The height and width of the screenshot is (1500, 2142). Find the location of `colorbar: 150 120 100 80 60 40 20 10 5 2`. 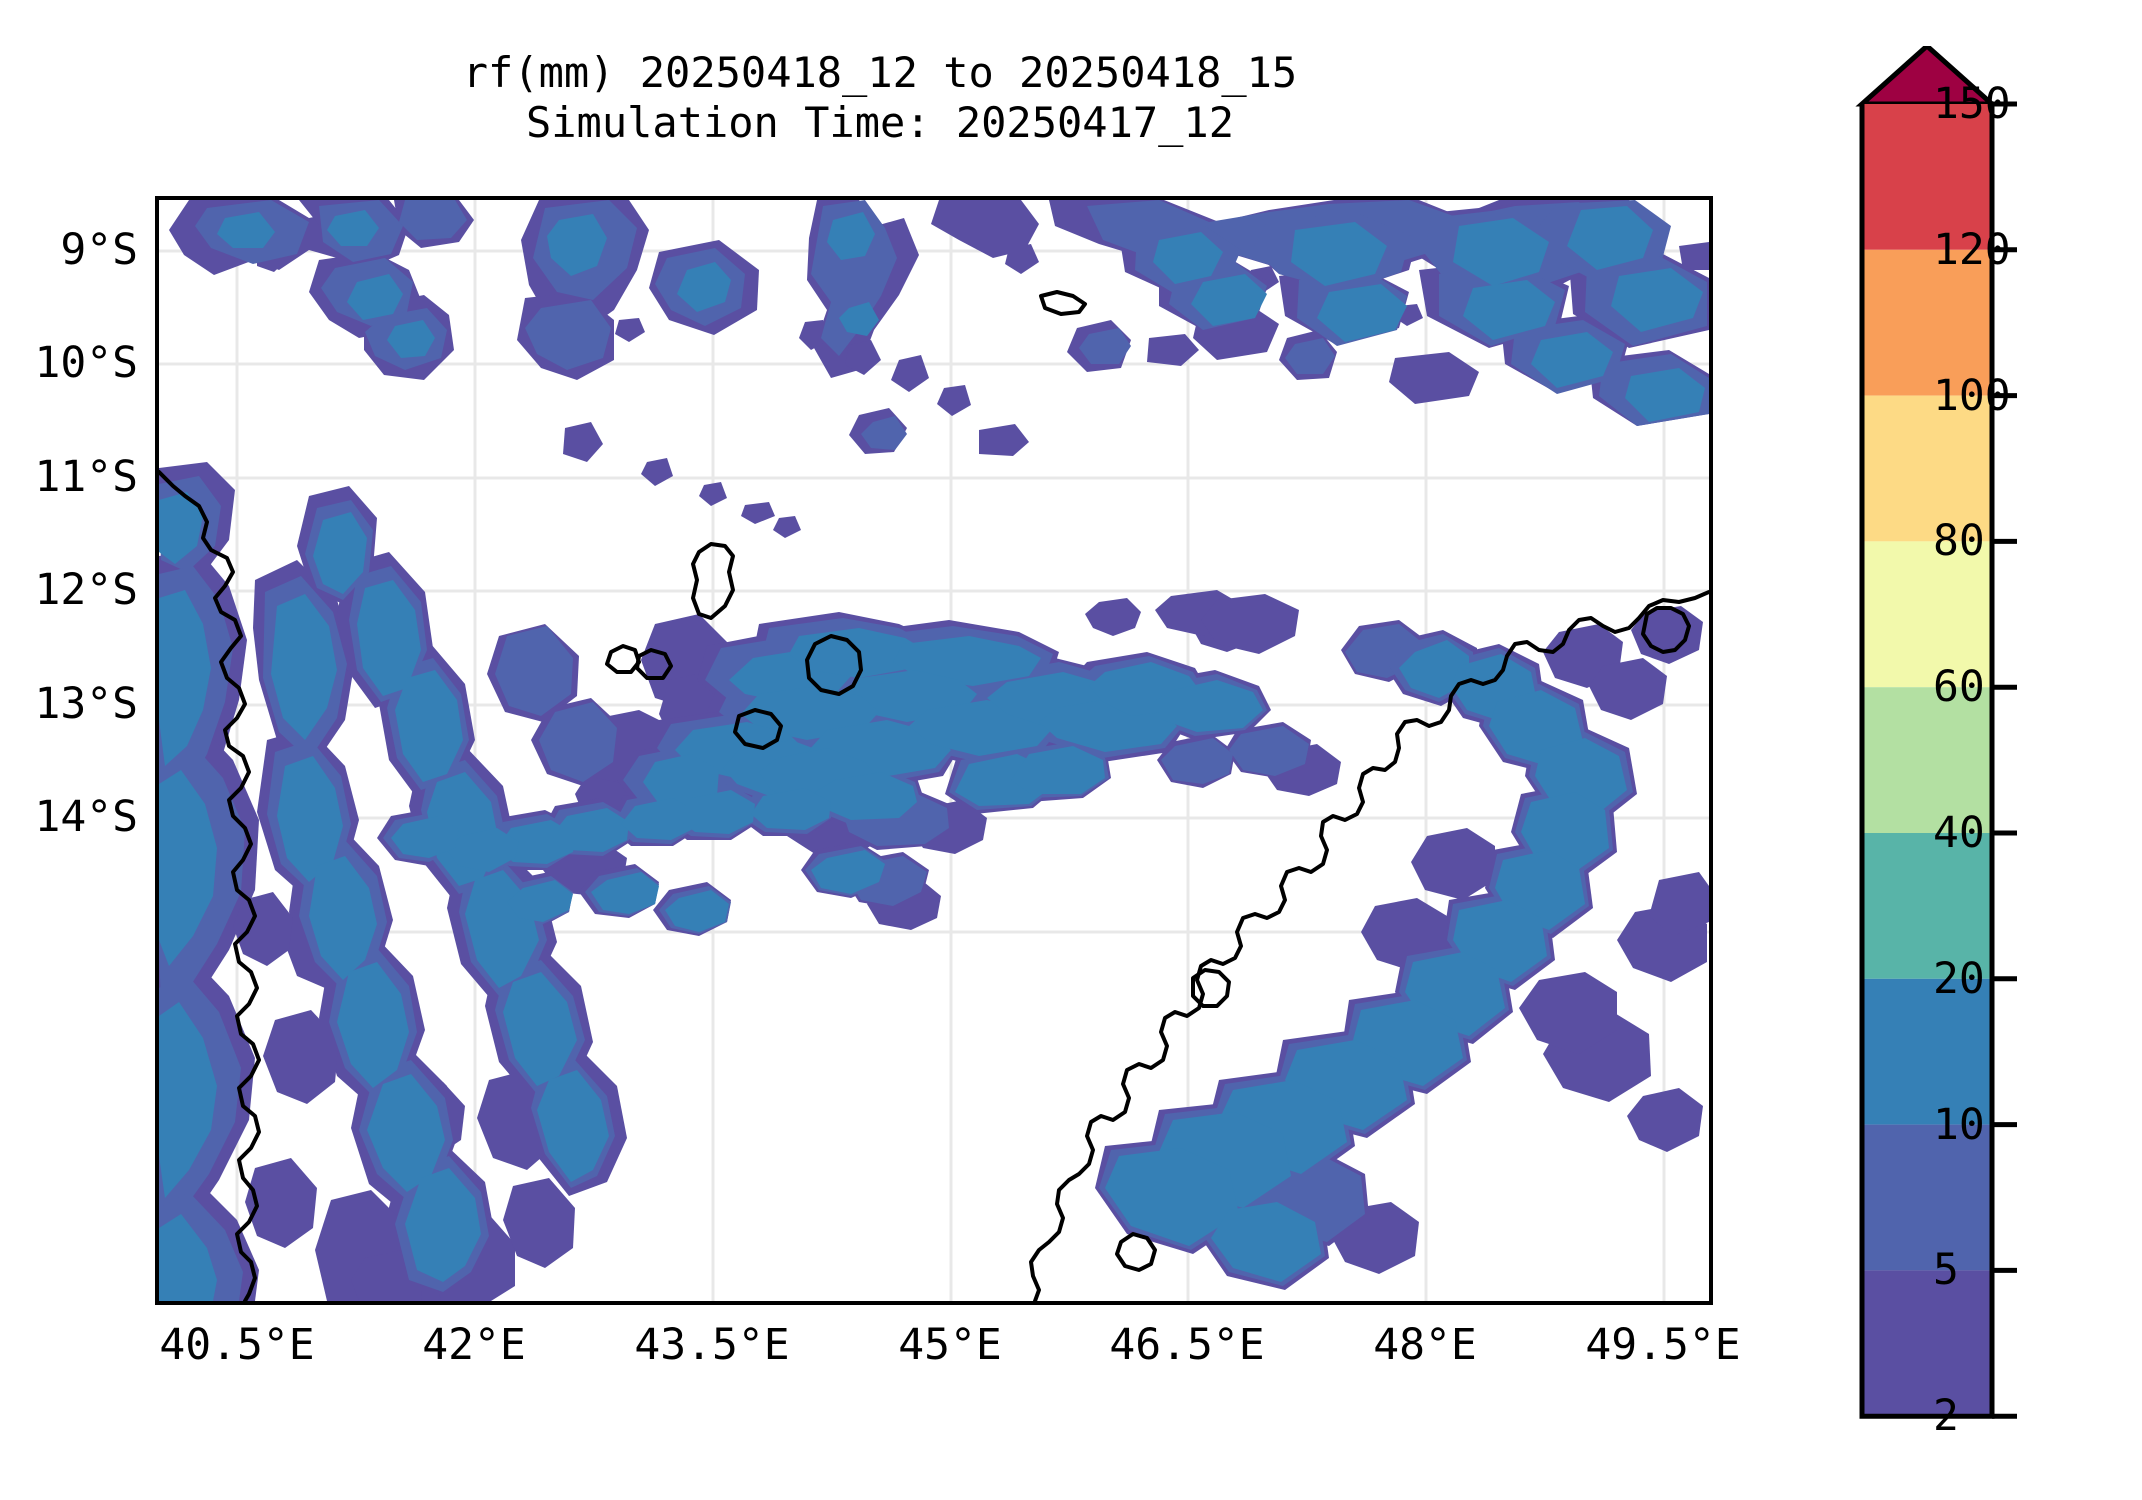

colorbar: 150 120 100 80 60 40 20 10 5 2 is located at coordinates (1967, 756).